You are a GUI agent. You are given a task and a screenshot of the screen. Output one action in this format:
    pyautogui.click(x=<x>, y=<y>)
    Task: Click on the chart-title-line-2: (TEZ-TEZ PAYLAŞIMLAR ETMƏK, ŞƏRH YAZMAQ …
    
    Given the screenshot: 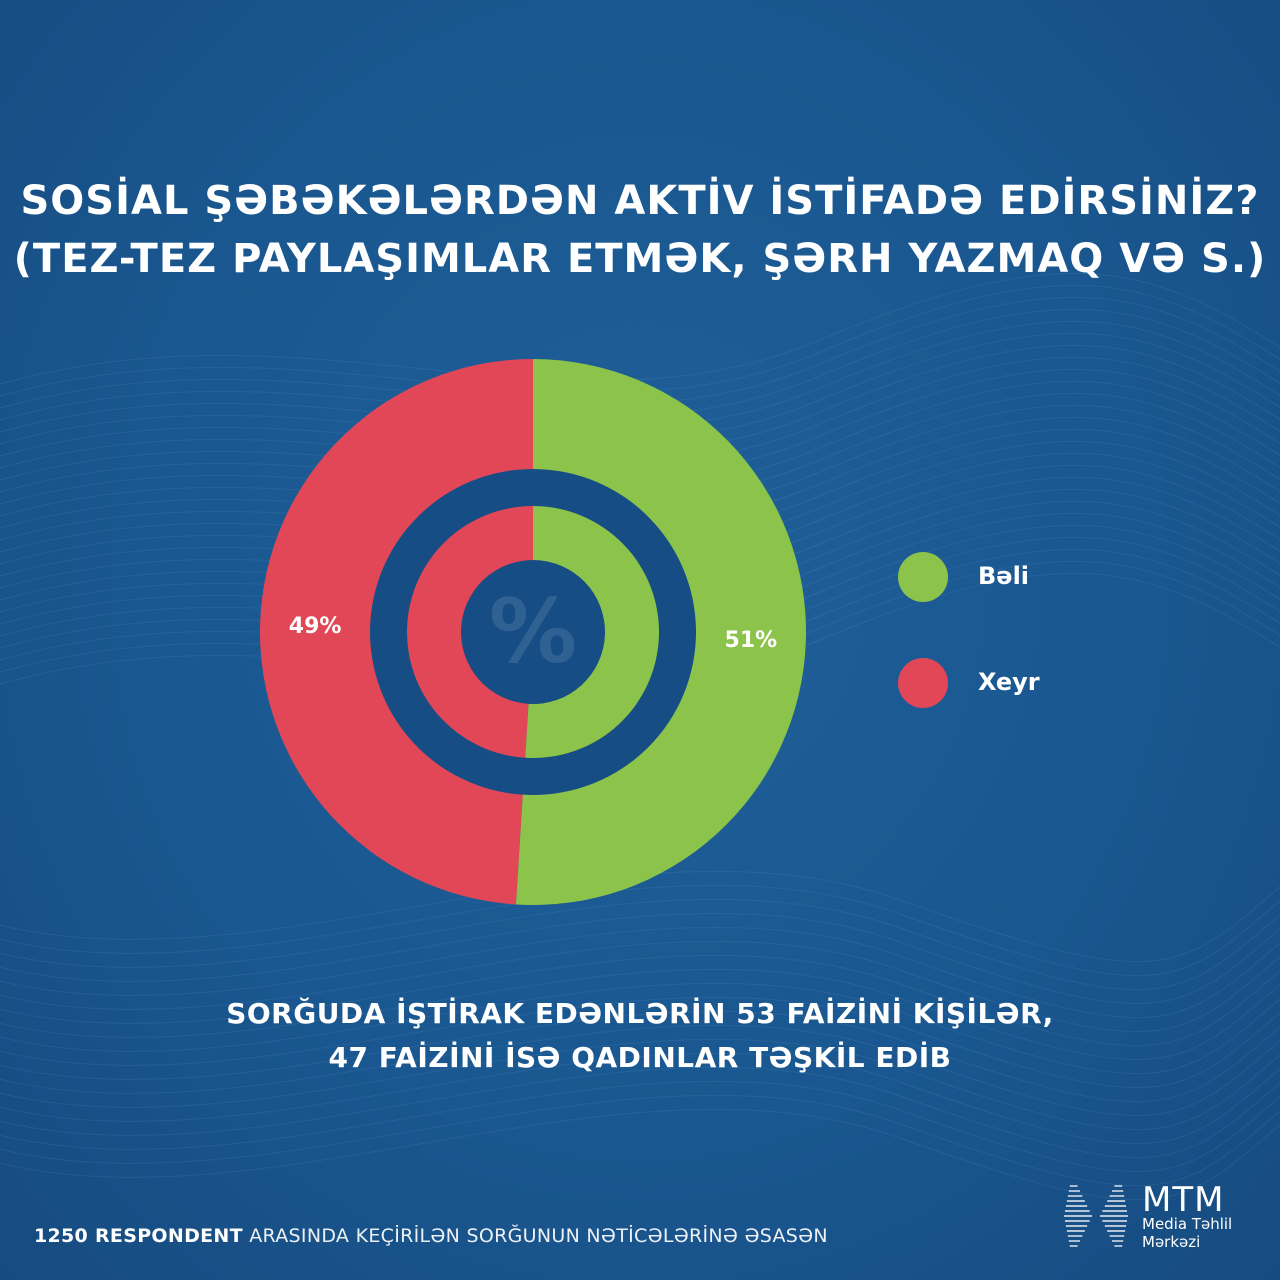 What is the action you would take?
    pyautogui.click(x=640, y=259)
    